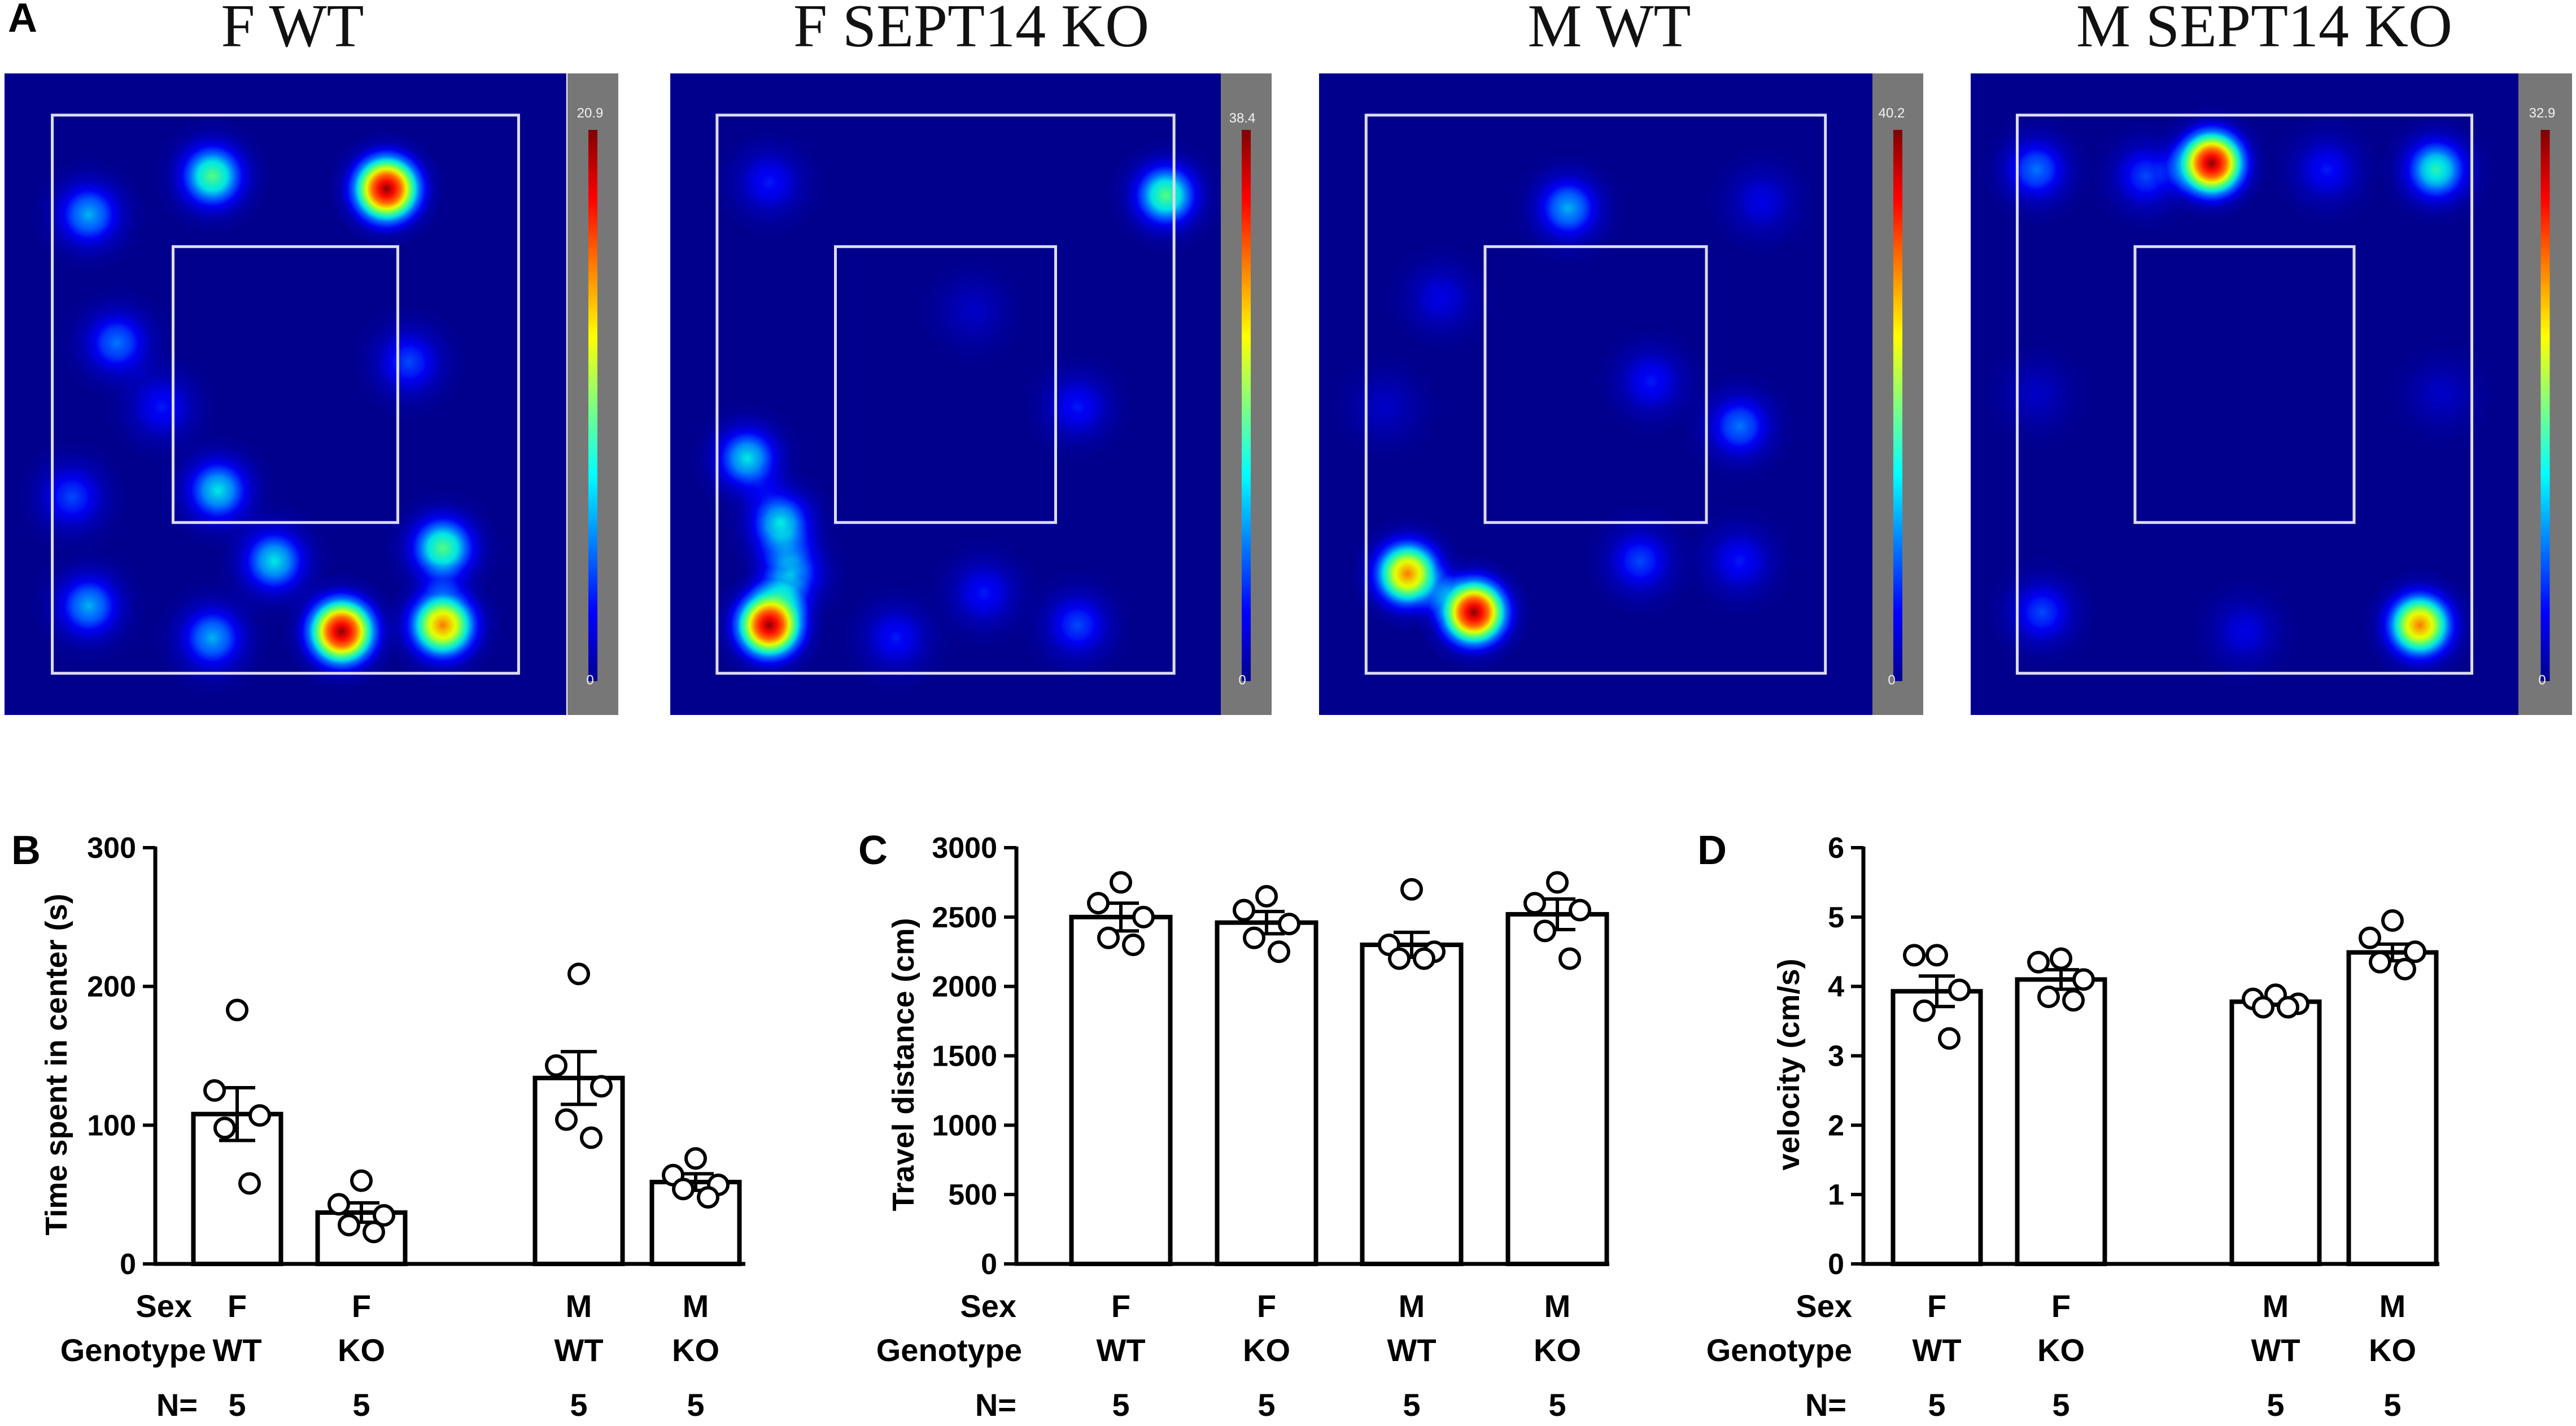 The image size is (2576, 1426). What do you see at coordinates (1267, 1306) in the screenshot?
I see `sex-c-2: F` at bounding box center [1267, 1306].